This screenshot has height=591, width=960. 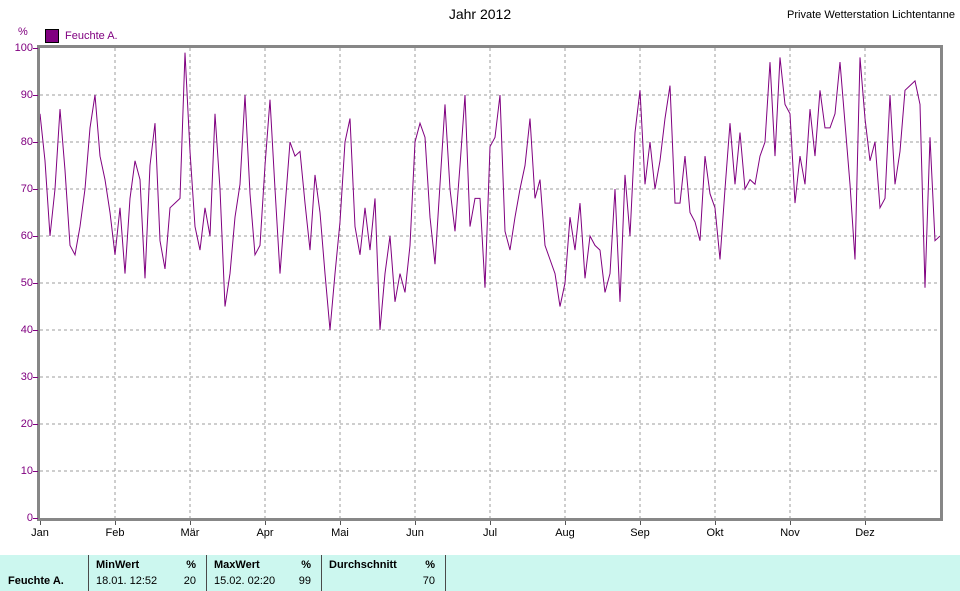 What do you see at coordinates (26, 424) in the screenshot?
I see `y-axis-tick-label: 20` at bounding box center [26, 424].